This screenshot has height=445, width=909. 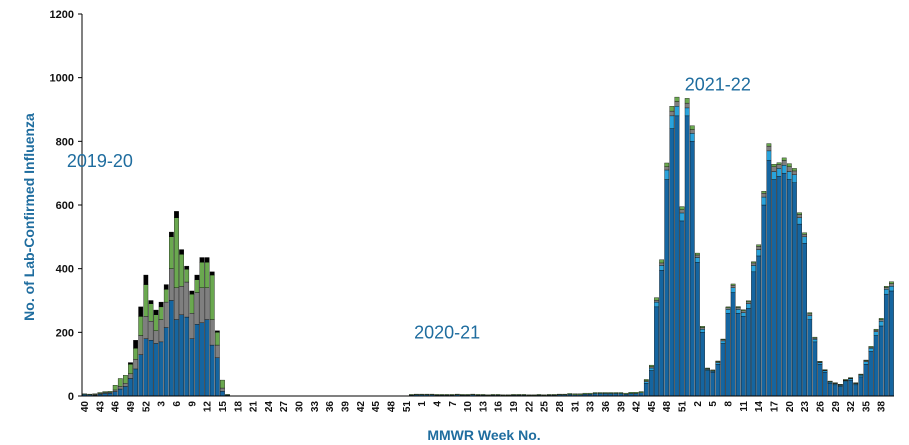 What do you see at coordinates (192, 404) in the screenshot?
I see `x-tick-label: 9` at bounding box center [192, 404].